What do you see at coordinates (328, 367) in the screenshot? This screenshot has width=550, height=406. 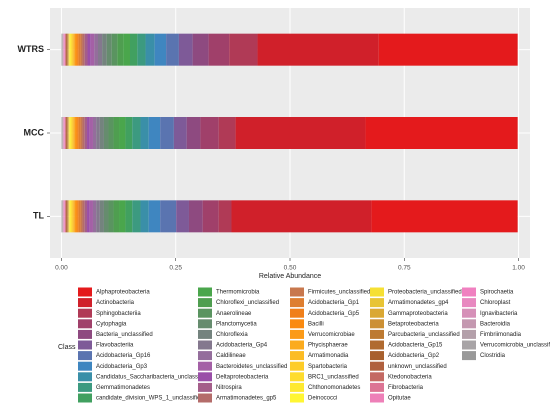 I see `legend-label: Spartobacteria` at bounding box center [328, 367].